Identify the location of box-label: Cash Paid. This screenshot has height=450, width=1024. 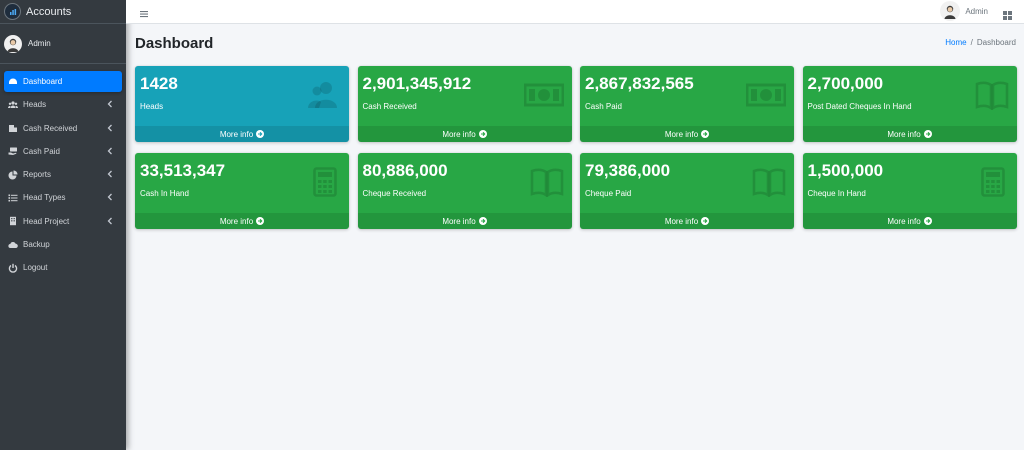
(603, 106).